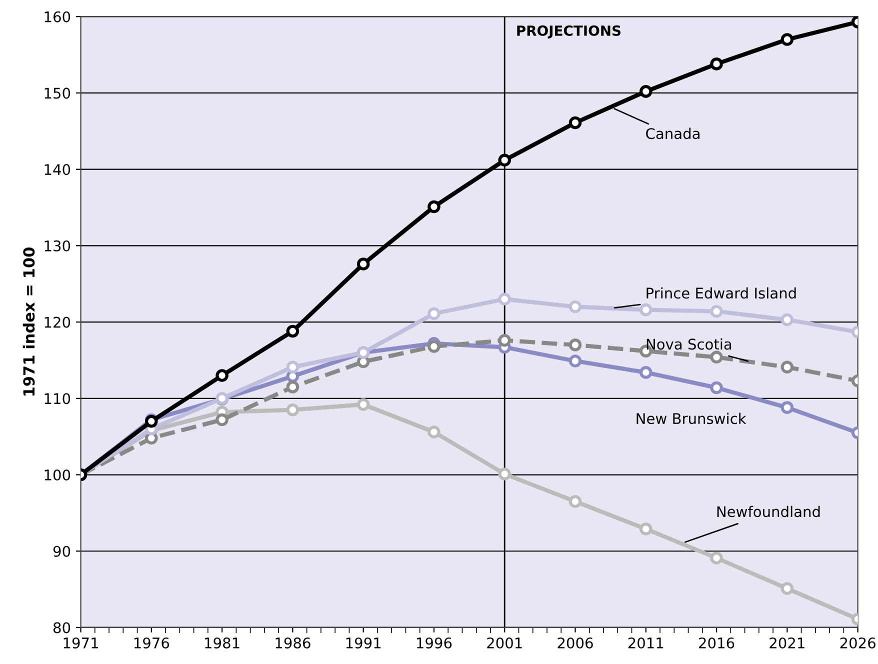 This screenshot has width=878, height=664. Describe the element at coordinates (787, 642) in the screenshot. I see `x-tick-label: 2021` at that location.